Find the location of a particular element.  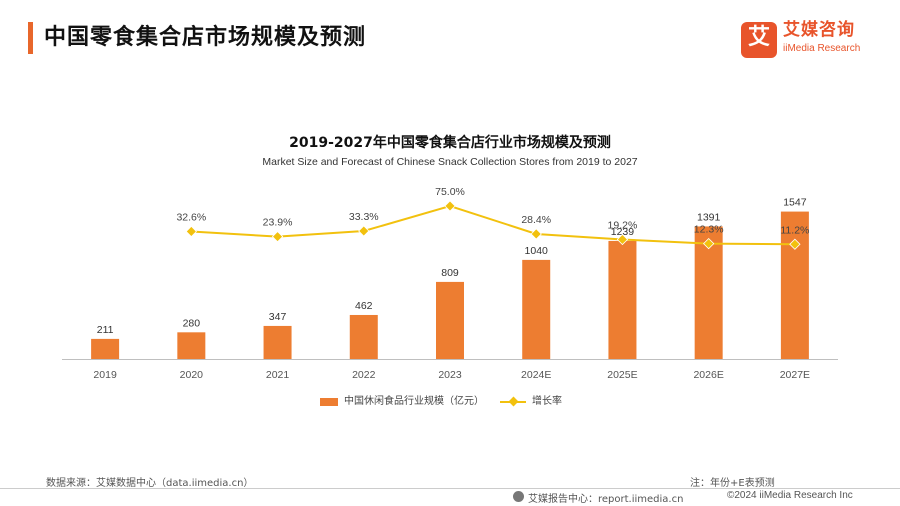

x-tick-label: 2020 is located at coordinates (192, 375).